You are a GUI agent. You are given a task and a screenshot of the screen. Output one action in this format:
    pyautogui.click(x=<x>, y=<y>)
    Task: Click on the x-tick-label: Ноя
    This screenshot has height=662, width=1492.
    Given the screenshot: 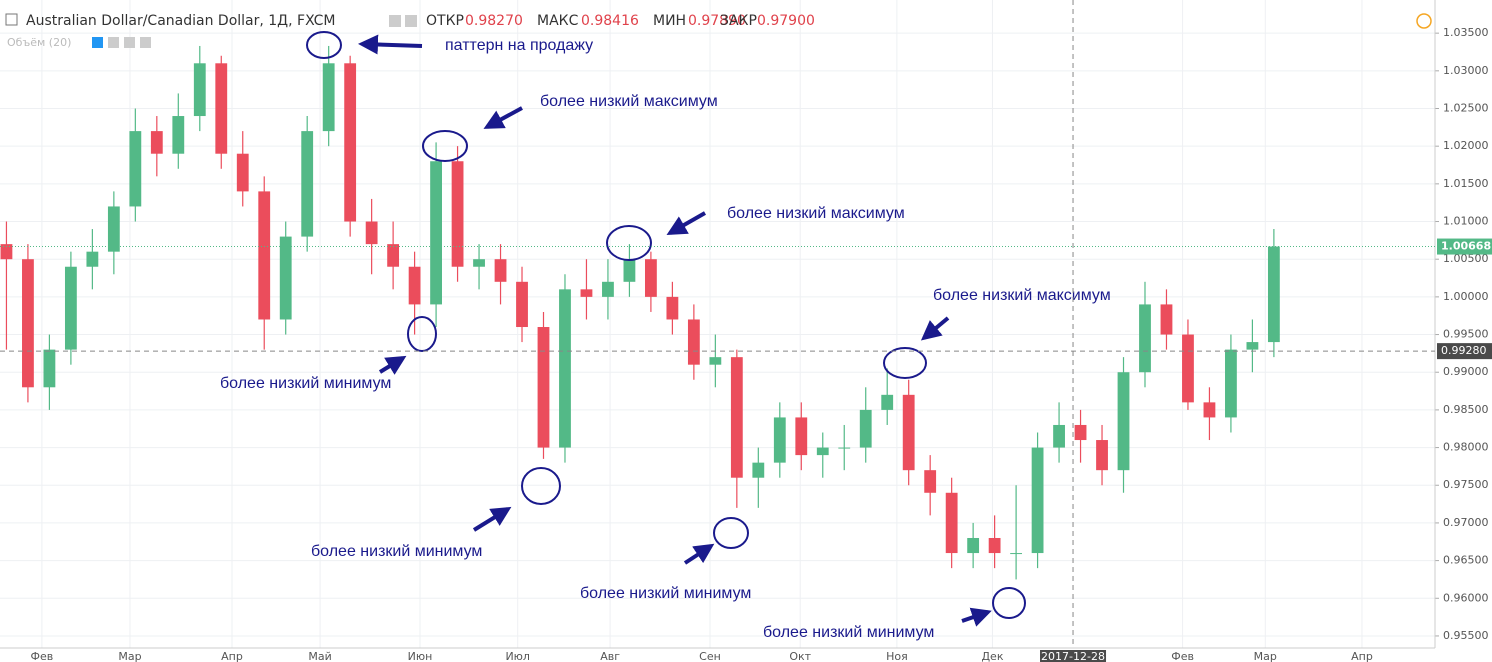 What is the action you would take?
    pyautogui.click(x=897, y=656)
    